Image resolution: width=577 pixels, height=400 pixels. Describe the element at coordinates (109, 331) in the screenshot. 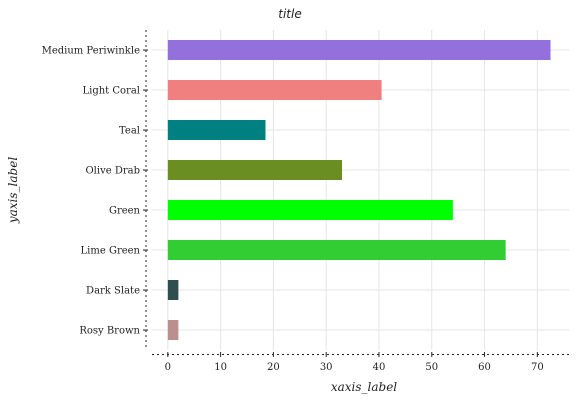

I see `y-tick-label: Rosy Brown` at that location.